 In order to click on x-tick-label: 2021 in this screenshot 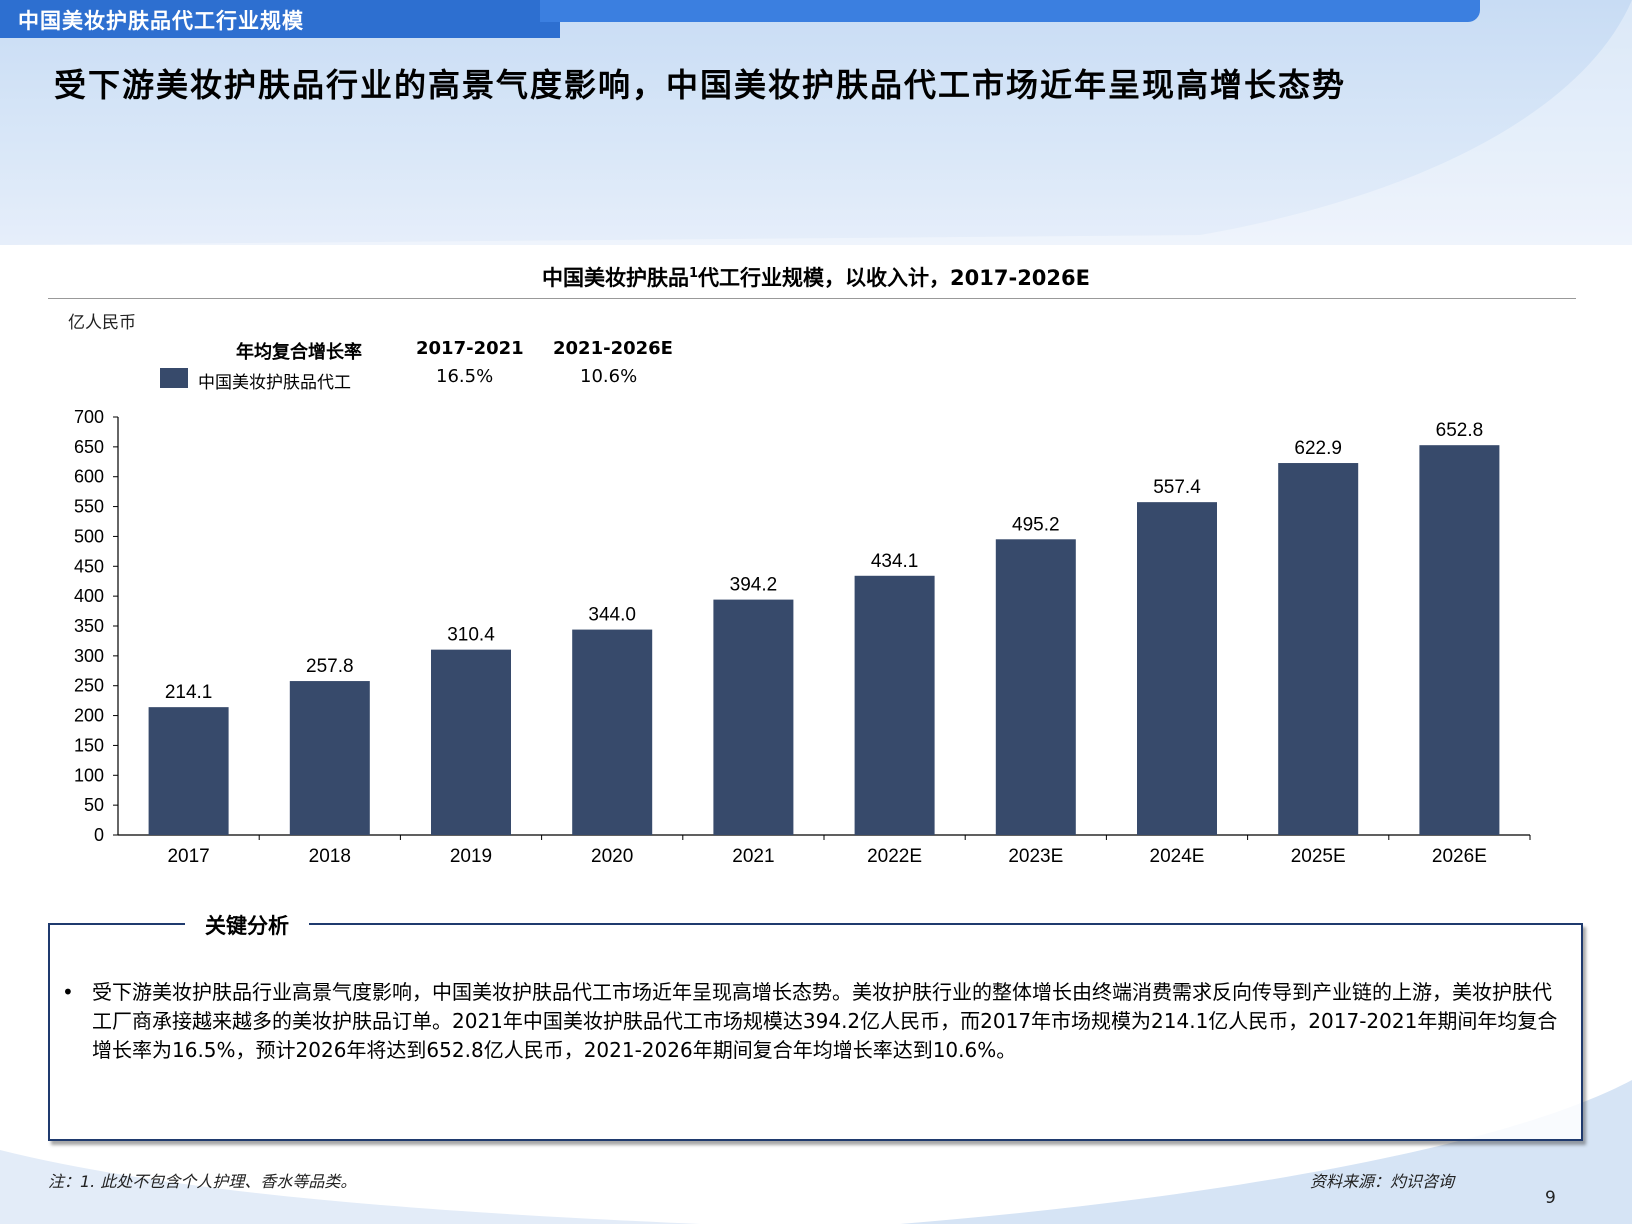, I will do `click(753, 856)`.